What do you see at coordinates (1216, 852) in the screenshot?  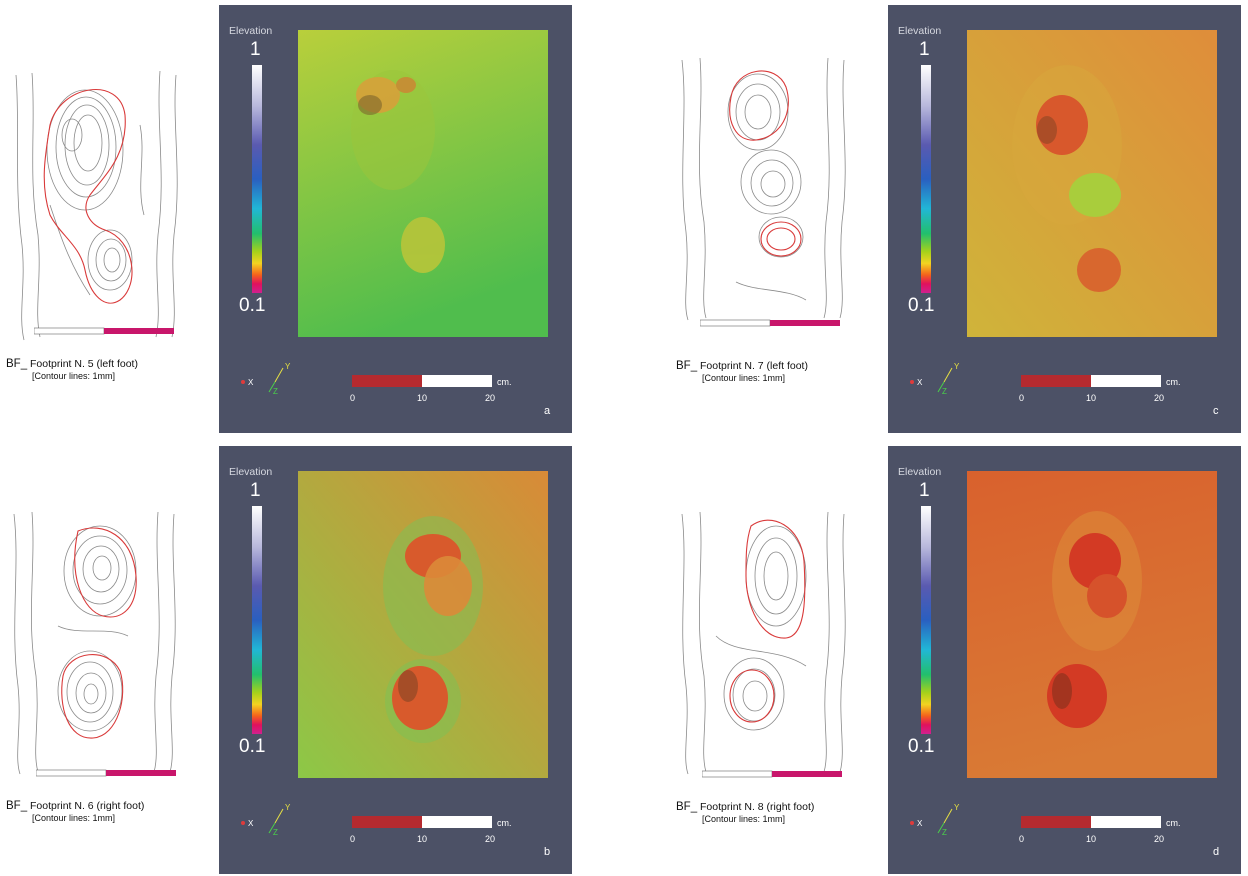 I see `panel-letter: d` at bounding box center [1216, 852].